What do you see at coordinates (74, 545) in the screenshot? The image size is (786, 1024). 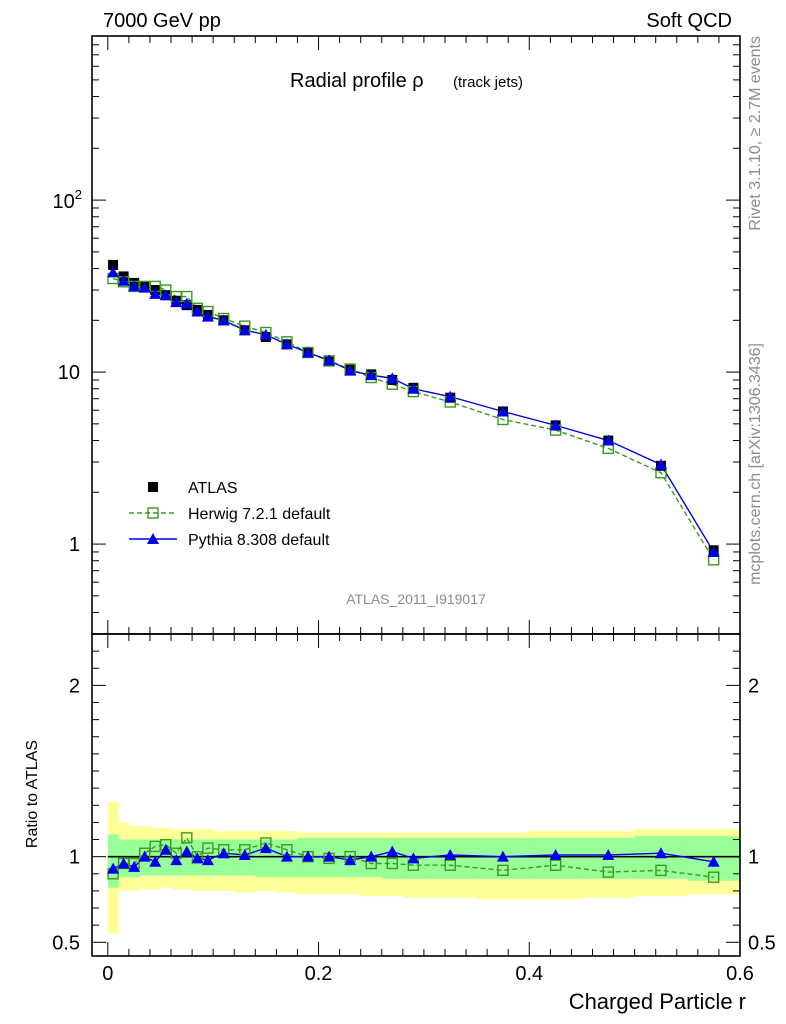 I see `y-tick-label: 1` at bounding box center [74, 545].